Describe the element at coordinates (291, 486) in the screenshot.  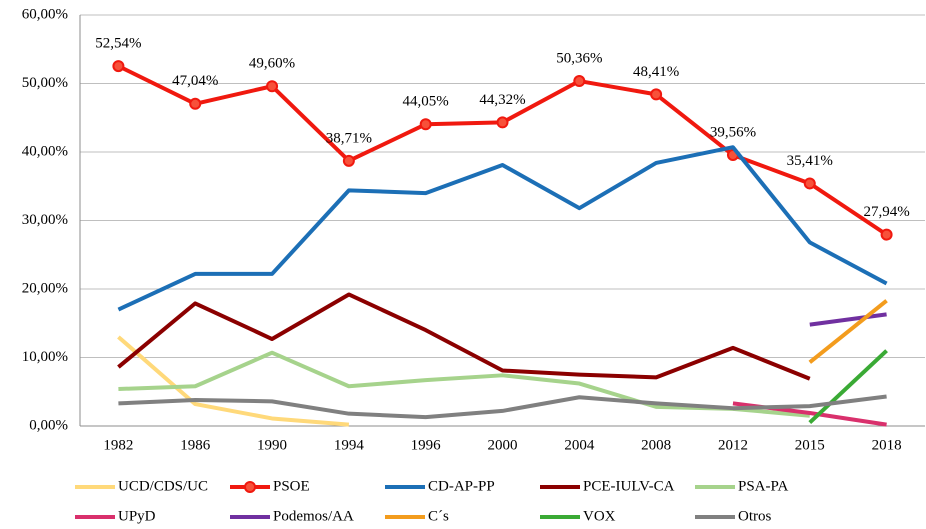
I see `legend-label: PSOE` at that location.